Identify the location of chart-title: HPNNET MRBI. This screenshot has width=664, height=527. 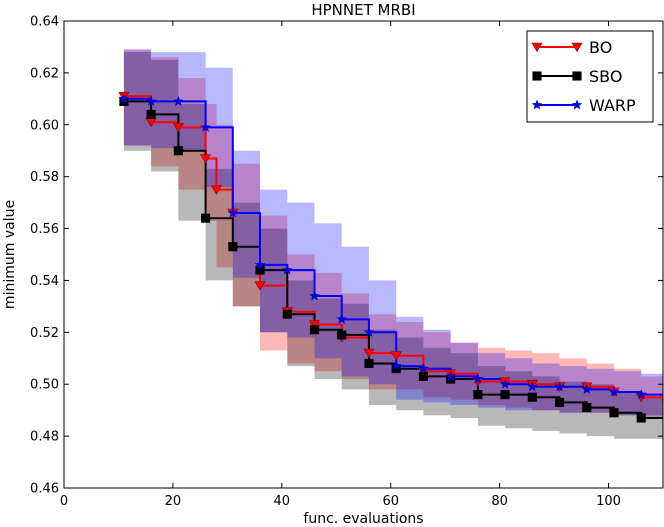
(363, 10).